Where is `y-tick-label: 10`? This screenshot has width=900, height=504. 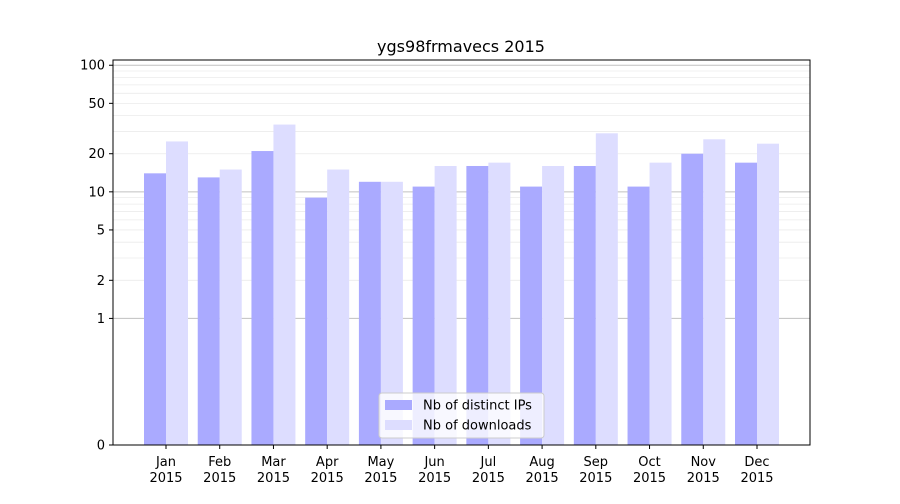 y-tick-label: 10 is located at coordinates (96, 192).